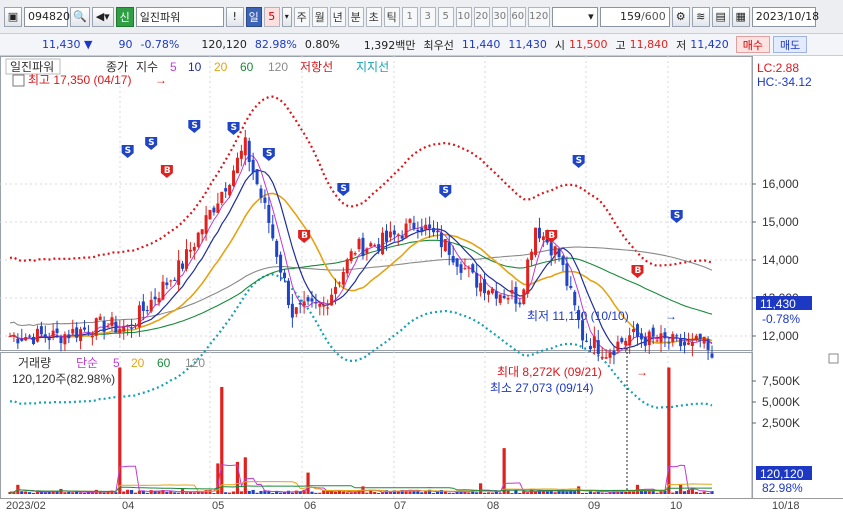 The image size is (843, 515). What do you see at coordinates (780, 336) in the screenshot?
I see `price-tick: 12,000` at bounding box center [780, 336].